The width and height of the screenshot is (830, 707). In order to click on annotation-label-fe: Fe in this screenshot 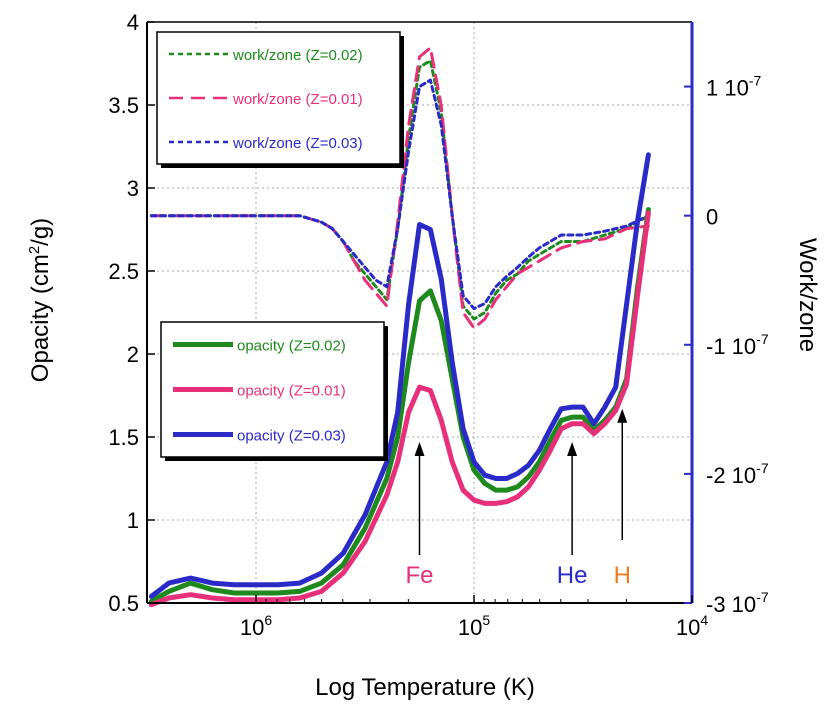, I will do `click(419, 575)`.